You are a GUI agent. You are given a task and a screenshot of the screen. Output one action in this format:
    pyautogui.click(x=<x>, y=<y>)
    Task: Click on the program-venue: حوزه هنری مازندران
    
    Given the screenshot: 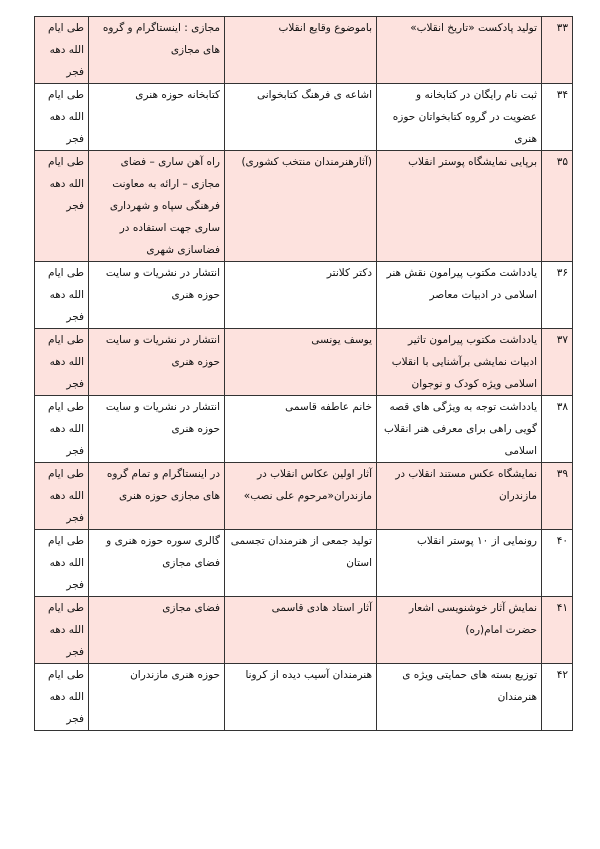 What is the action you would take?
    pyautogui.click(x=156, y=697)
    